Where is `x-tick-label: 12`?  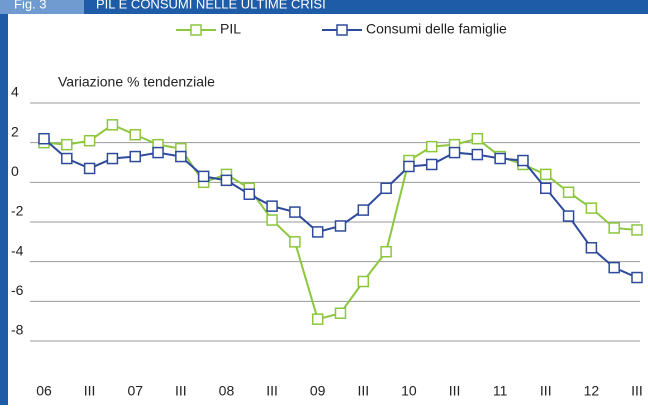
x-tick-label: 12 is located at coordinates (592, 391).